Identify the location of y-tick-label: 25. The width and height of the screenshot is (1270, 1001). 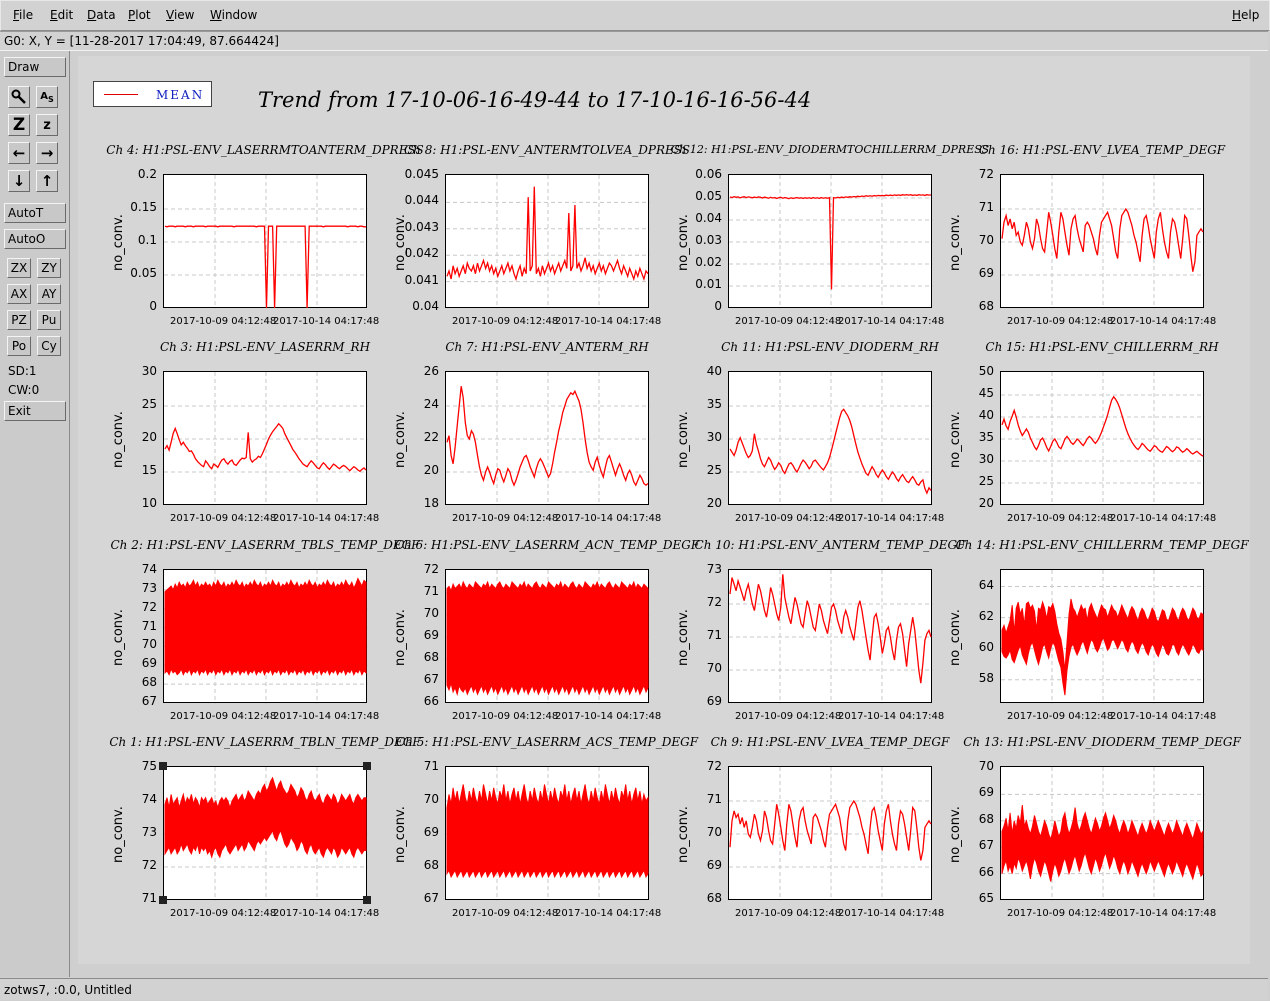
(986, 481).